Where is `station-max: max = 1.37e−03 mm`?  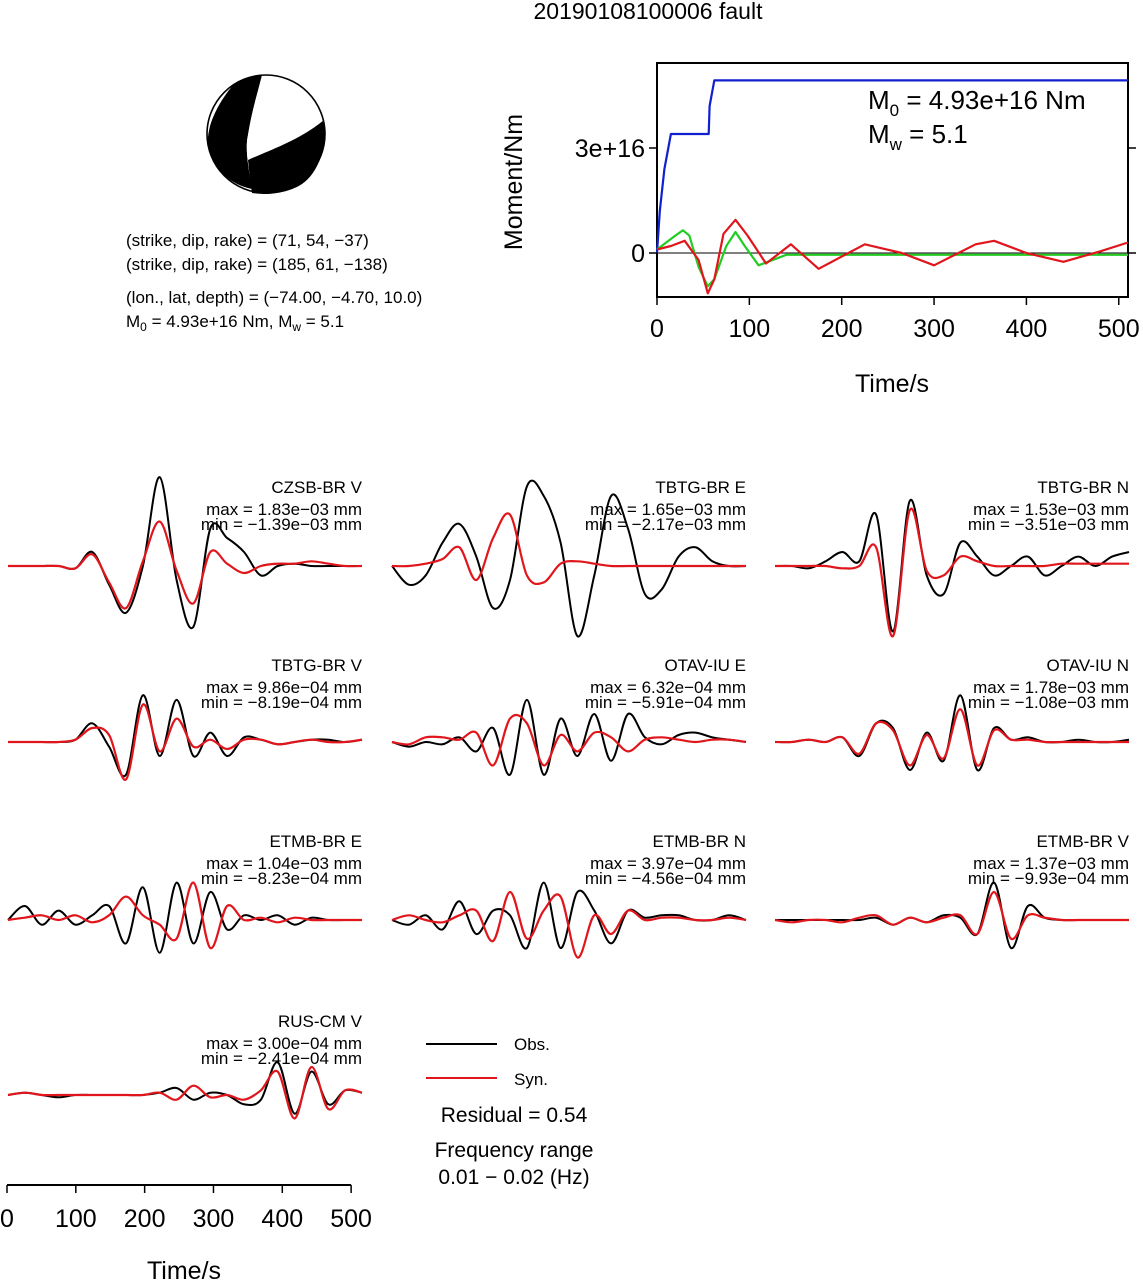 station-max: max = 1.37e−03 mm is located at coordinates (1051, 863).